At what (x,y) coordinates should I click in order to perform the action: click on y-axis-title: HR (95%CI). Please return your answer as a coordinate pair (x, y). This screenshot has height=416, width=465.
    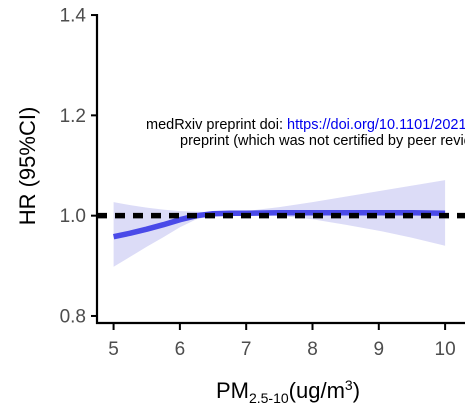
    Looking at the image, I should click on (27, 166).